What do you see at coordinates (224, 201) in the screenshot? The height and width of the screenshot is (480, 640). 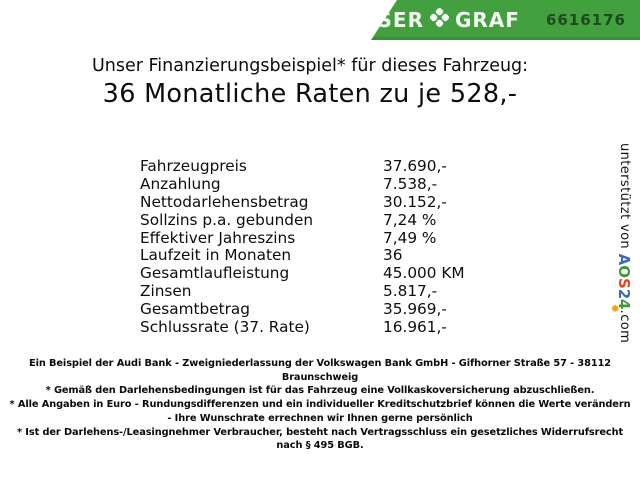 I see `row-label: Nettodarlehensbetrag` at bounding box center [224, 201].